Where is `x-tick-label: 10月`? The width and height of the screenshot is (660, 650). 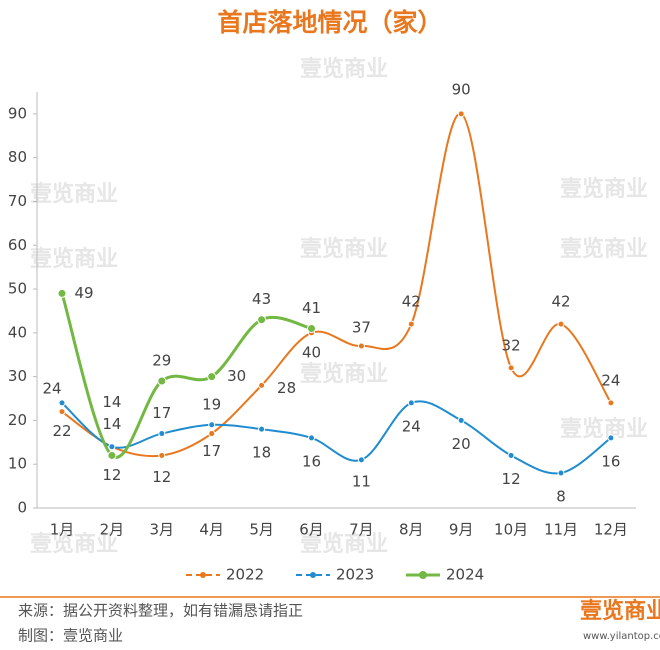
x-tick-label: 10月 is located at coordinates (511, 530).